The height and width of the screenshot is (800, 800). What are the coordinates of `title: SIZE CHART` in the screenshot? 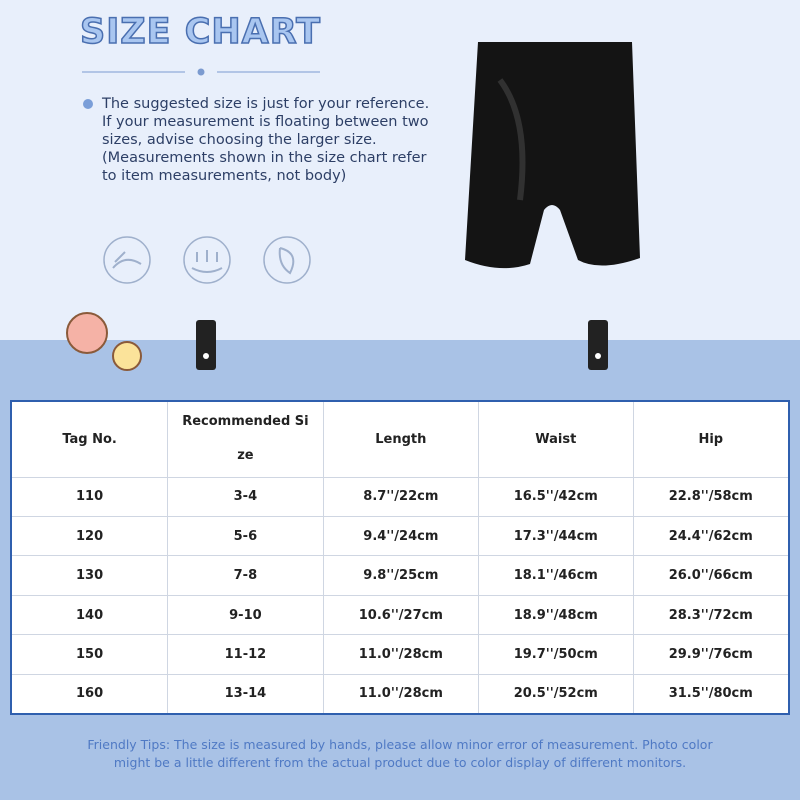 It's located at (200, 32).